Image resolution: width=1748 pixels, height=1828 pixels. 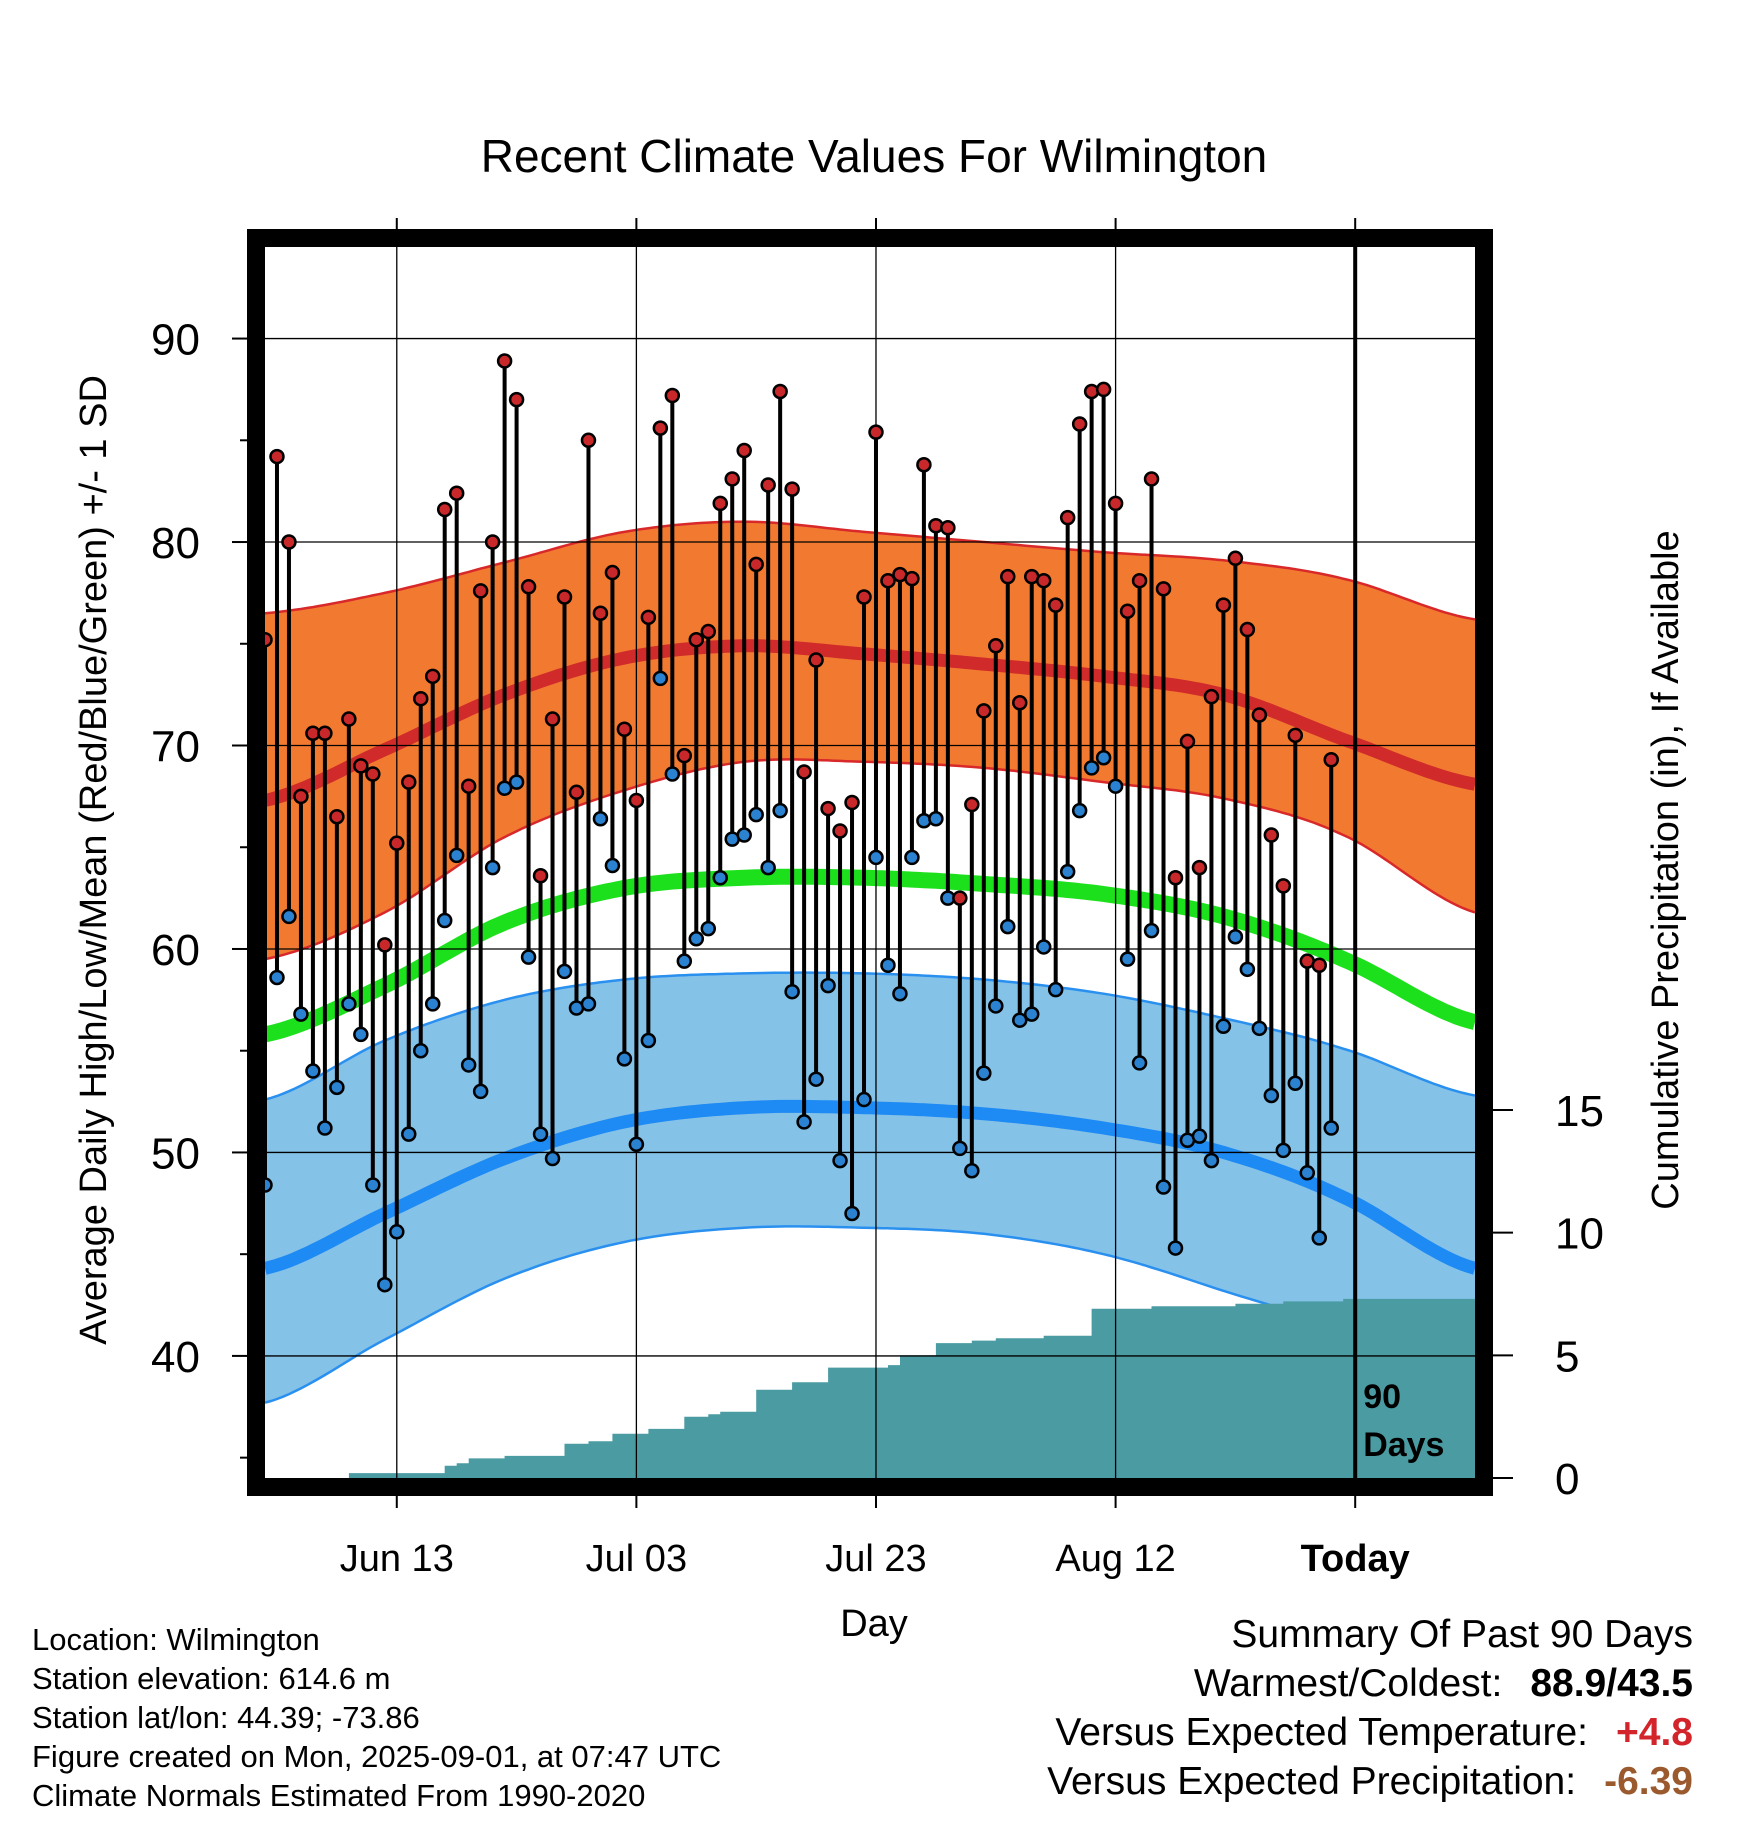 I want to click on y-tick-label: 90, so click(x=175, y=340).